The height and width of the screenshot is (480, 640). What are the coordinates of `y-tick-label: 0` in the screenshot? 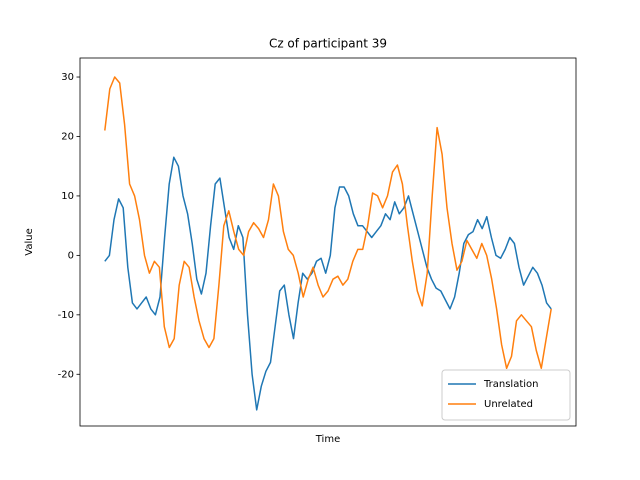 It's located at (71, 255).